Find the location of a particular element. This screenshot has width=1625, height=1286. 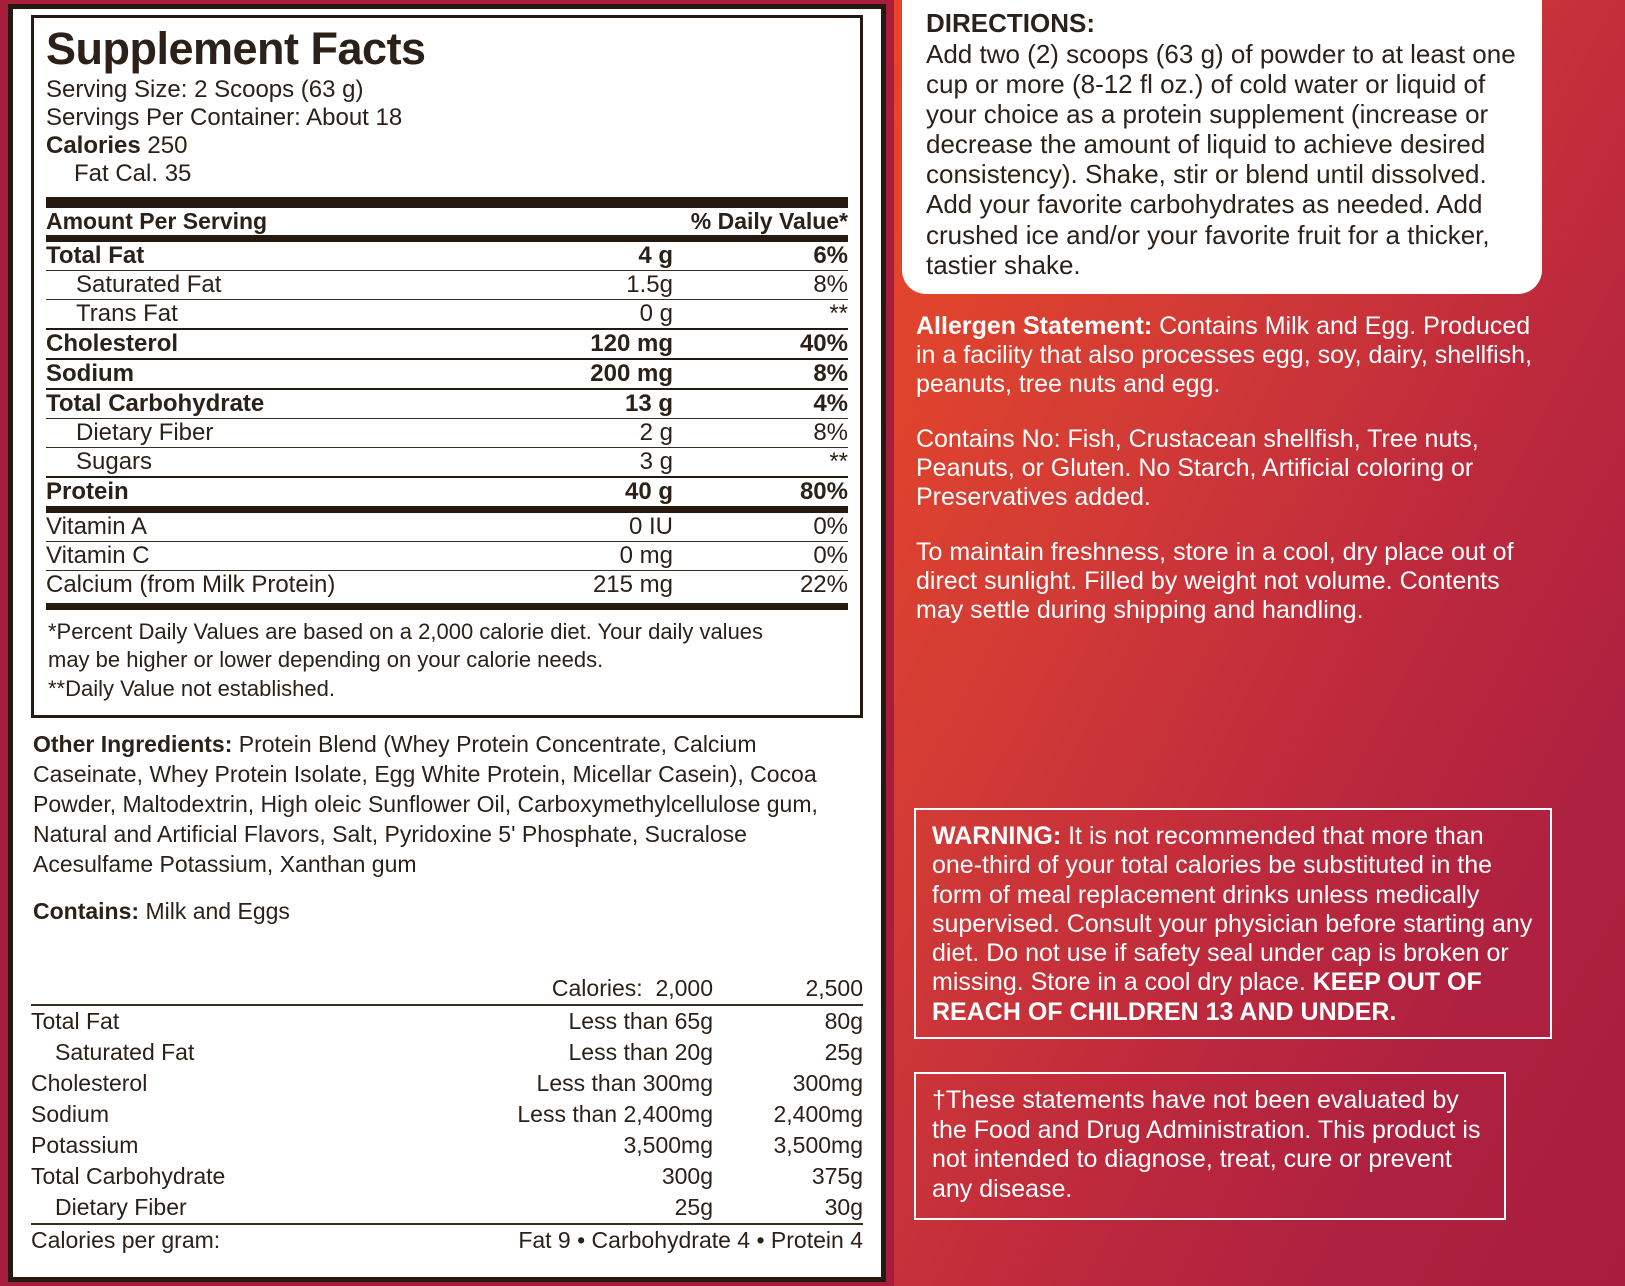

divider-mid-vitamins is located at coordinates (447, 509).